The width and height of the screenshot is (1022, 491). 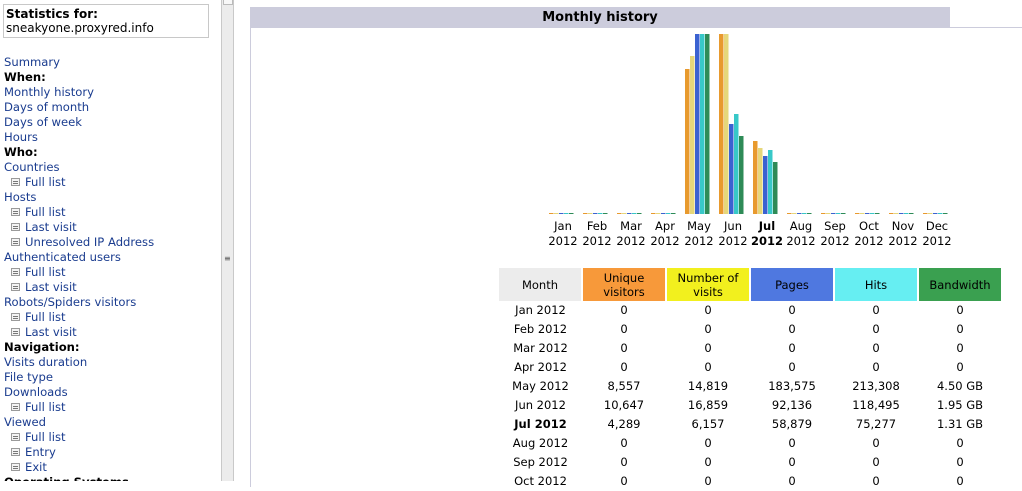 What do you see at coordinates (792, 405) in the screenshot?
I see `value-cell: 92,136` at bounding box center [792, 405].